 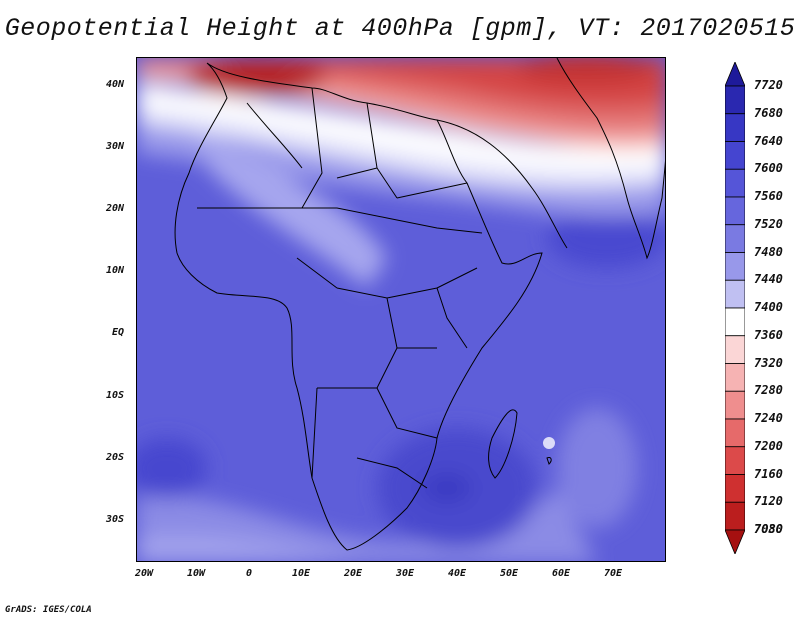 I want to click on grads-credit: GrADS: IGES/COLA, so click(x=48, y=610).